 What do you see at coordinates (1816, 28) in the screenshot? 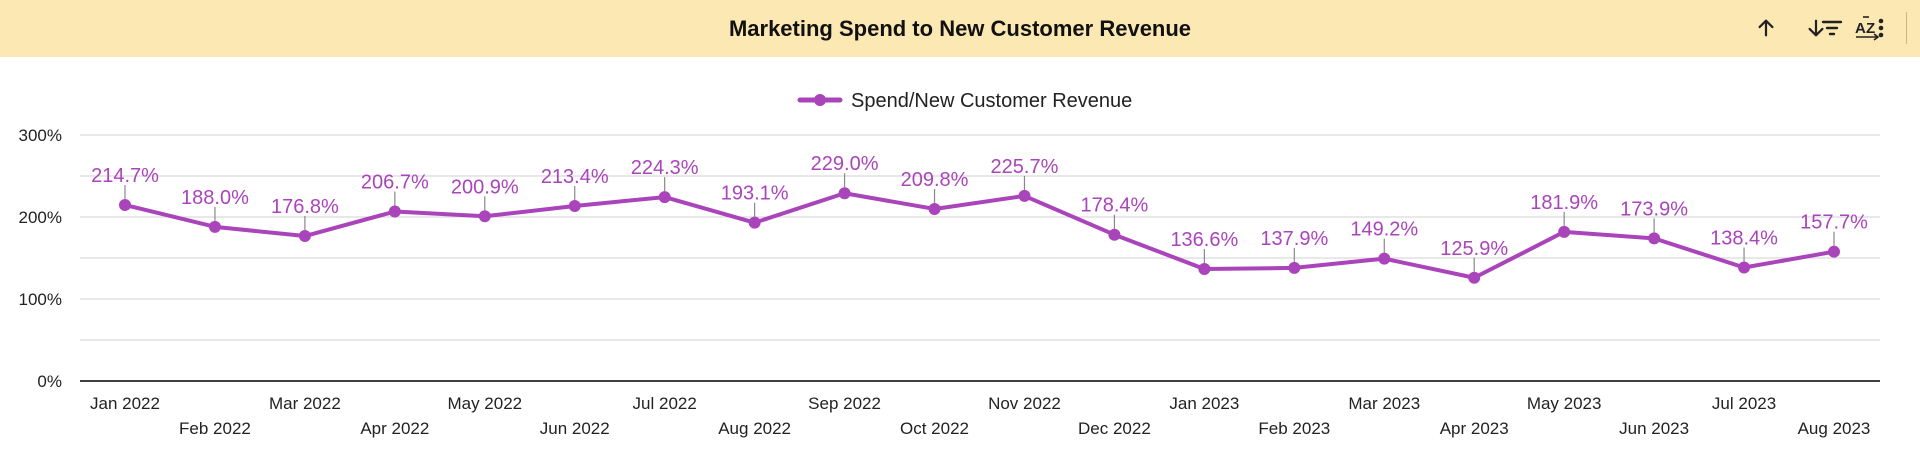
I see `sort-descending-icon` at bounding box center [1816, 28].